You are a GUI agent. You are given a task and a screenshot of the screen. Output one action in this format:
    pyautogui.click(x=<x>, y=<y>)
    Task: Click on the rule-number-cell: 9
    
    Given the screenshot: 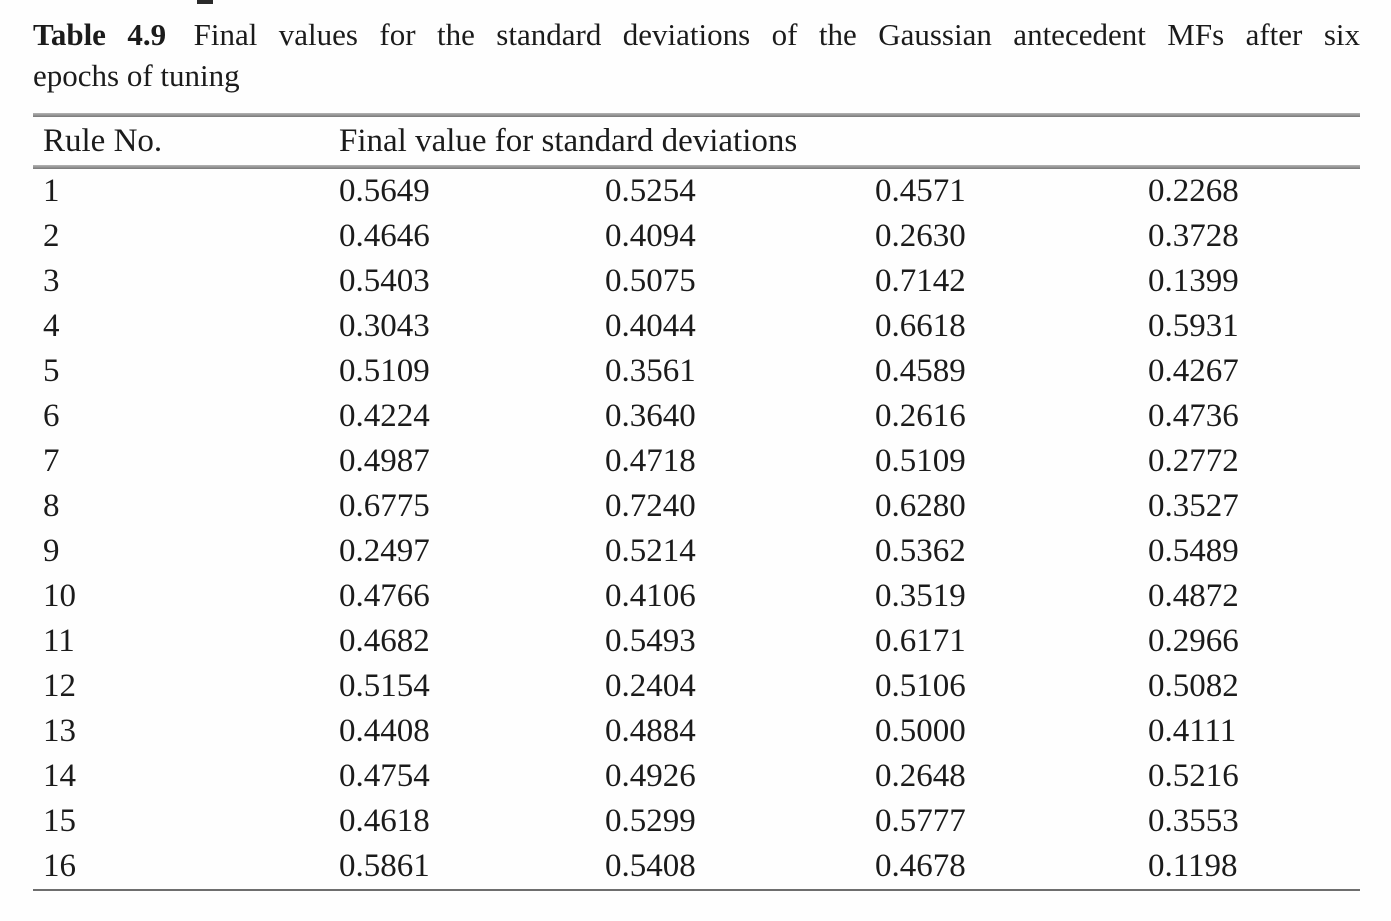 What is the action you would take?
    pyautogui.click(x=51, y=551)
    